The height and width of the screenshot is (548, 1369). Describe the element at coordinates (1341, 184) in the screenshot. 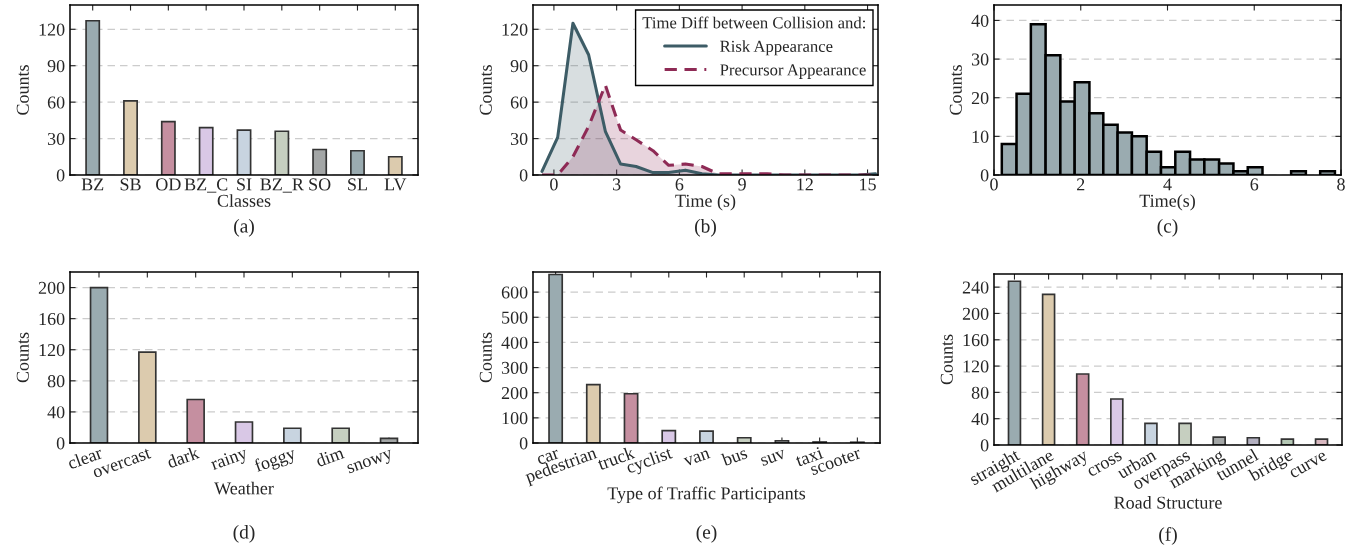

I see `x-tick-label: 8` at that location.